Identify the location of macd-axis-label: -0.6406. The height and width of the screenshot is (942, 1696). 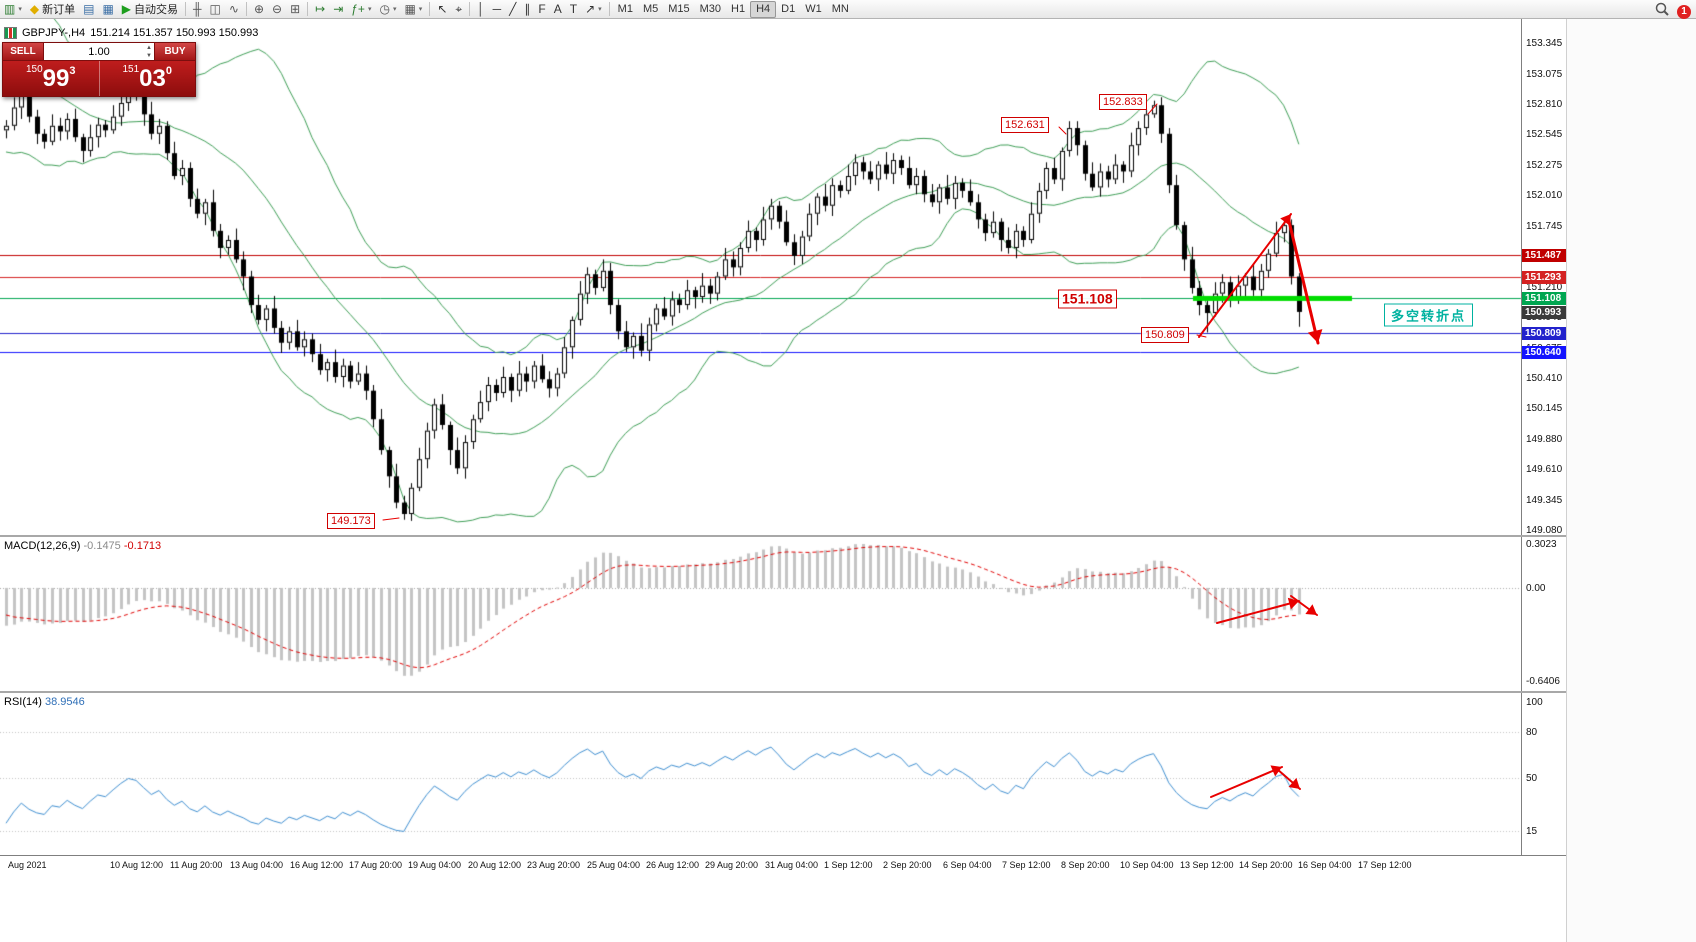
(1543, 681).